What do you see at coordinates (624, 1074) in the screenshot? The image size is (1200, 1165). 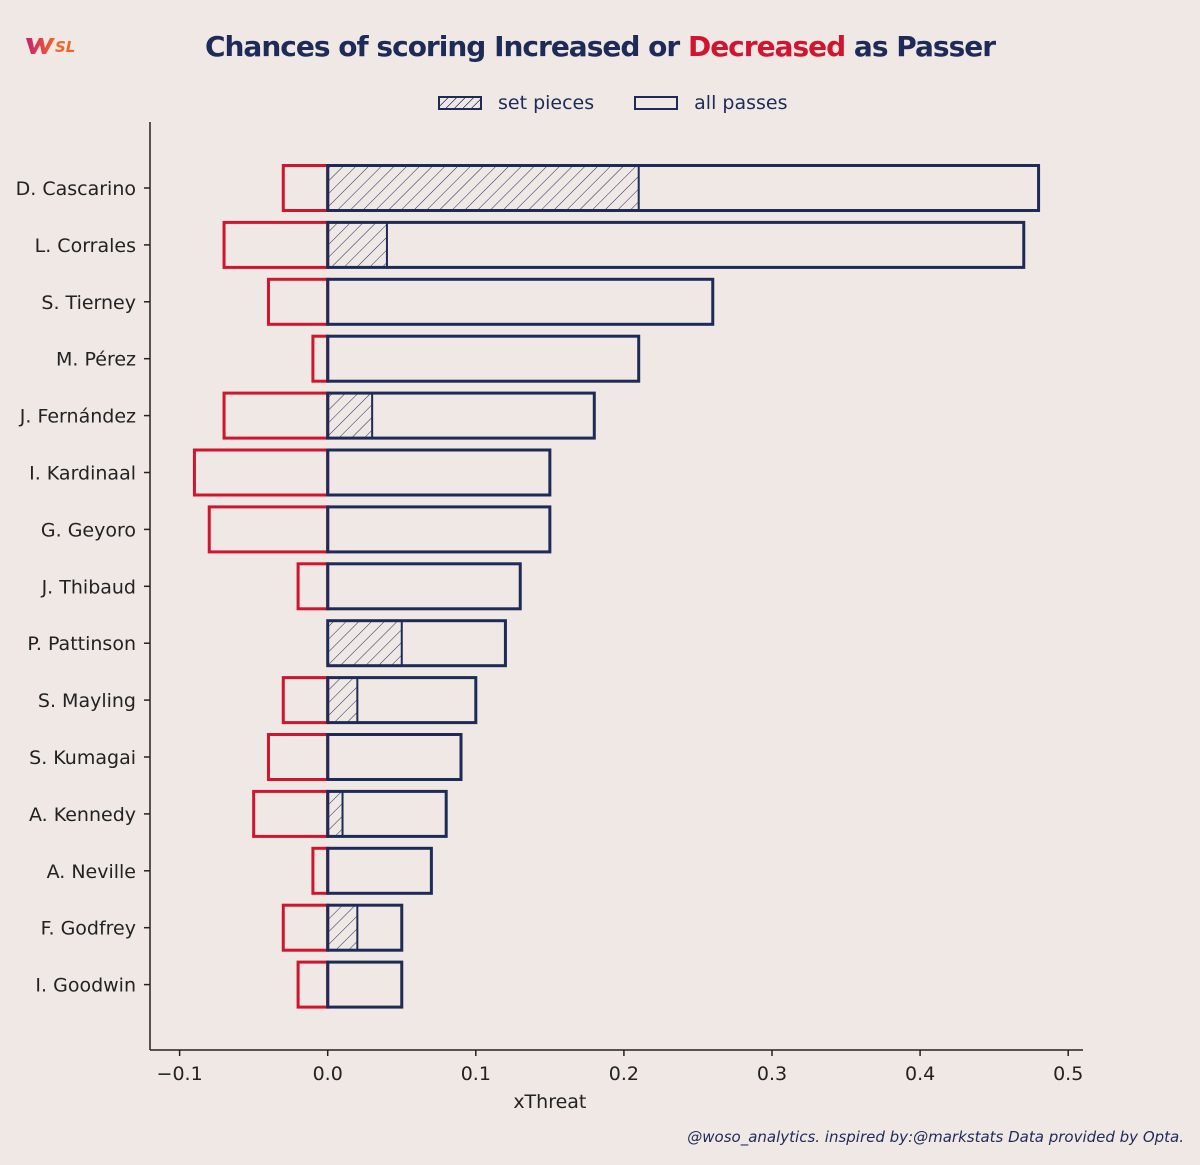 I see `x-tick-label: 0.2` at bounding box center [624, 1074].